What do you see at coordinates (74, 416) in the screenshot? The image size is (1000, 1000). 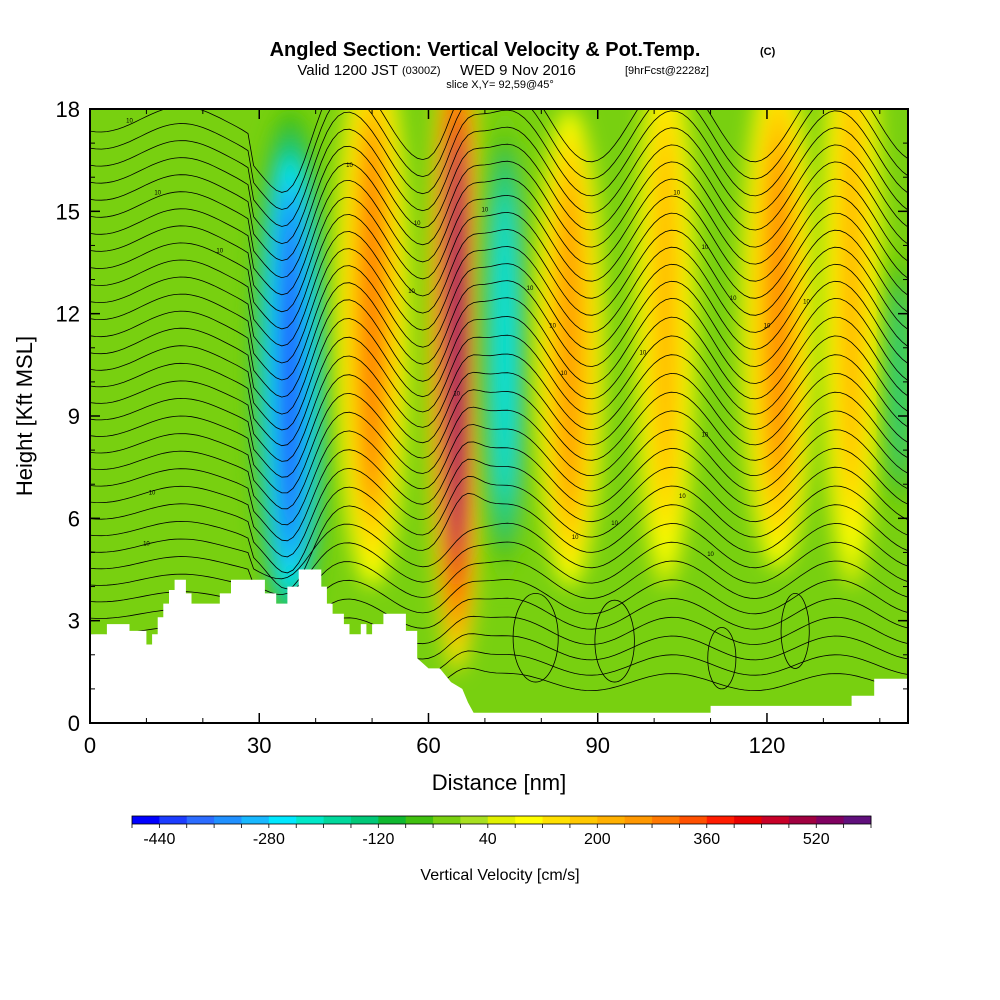 I see `y-tick-label: 9` at bounding box center [74, 416].